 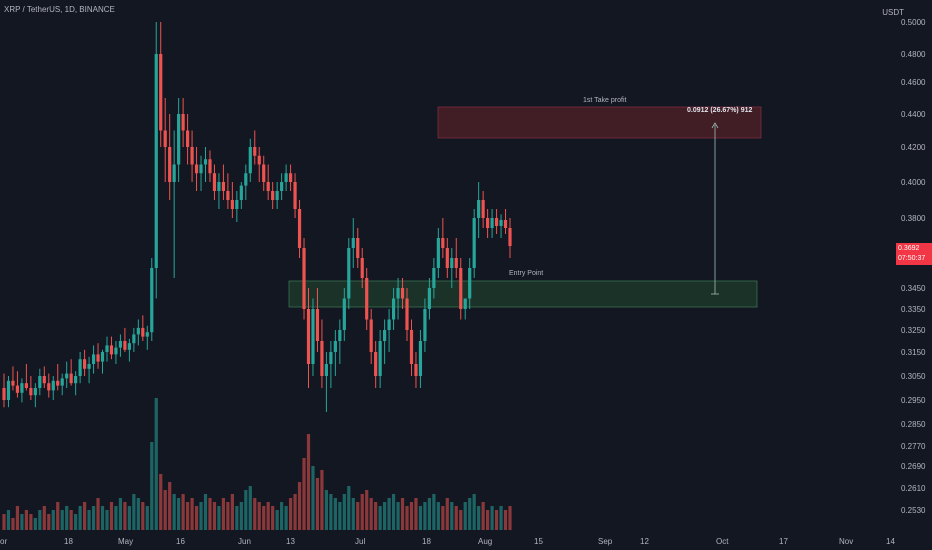 What do you see at coordinates (290, 541) in the screenshot?
I see `date-tick-label: 13` at bounding box center [290, 541].